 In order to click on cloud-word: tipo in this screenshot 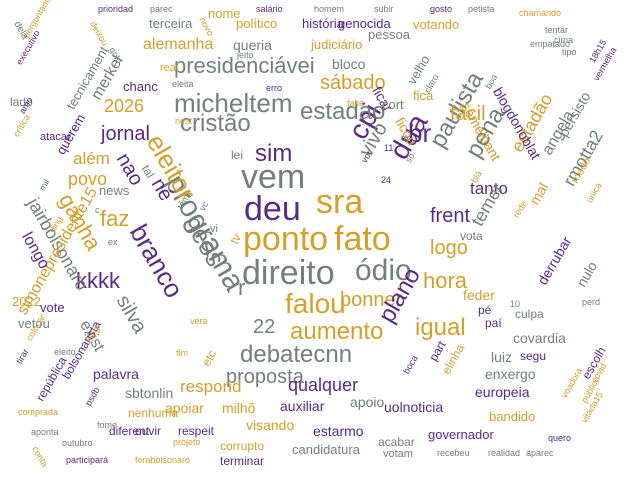, I will do `click(569, 52)`.